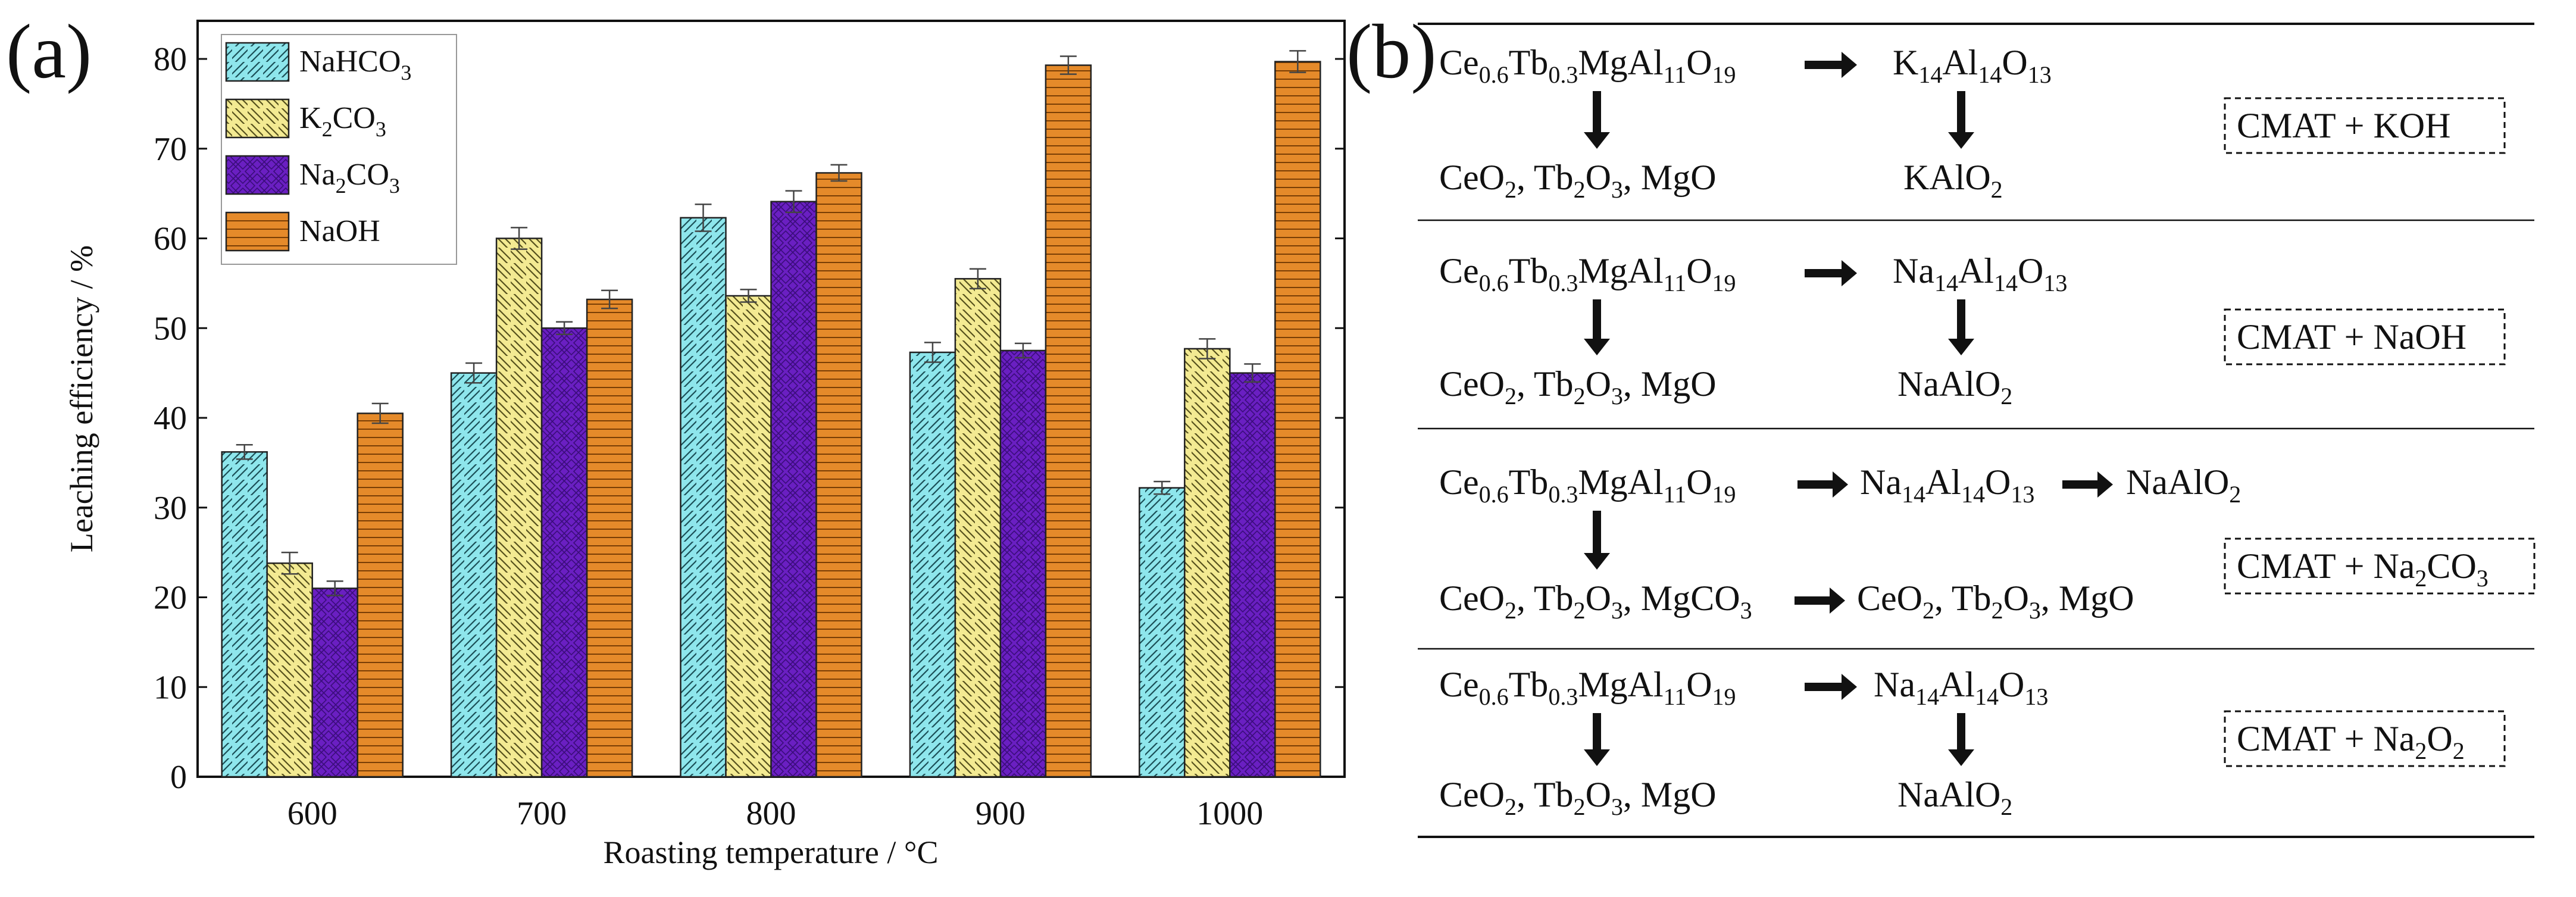 The width and height of the screenshot is (2576, 897). What do you see at coordinates (339, 150) in the screenshot?
I see `legend: NaHCO3 K2CO3 Na2CO3 NaOH` at bounding box center [339, 150].